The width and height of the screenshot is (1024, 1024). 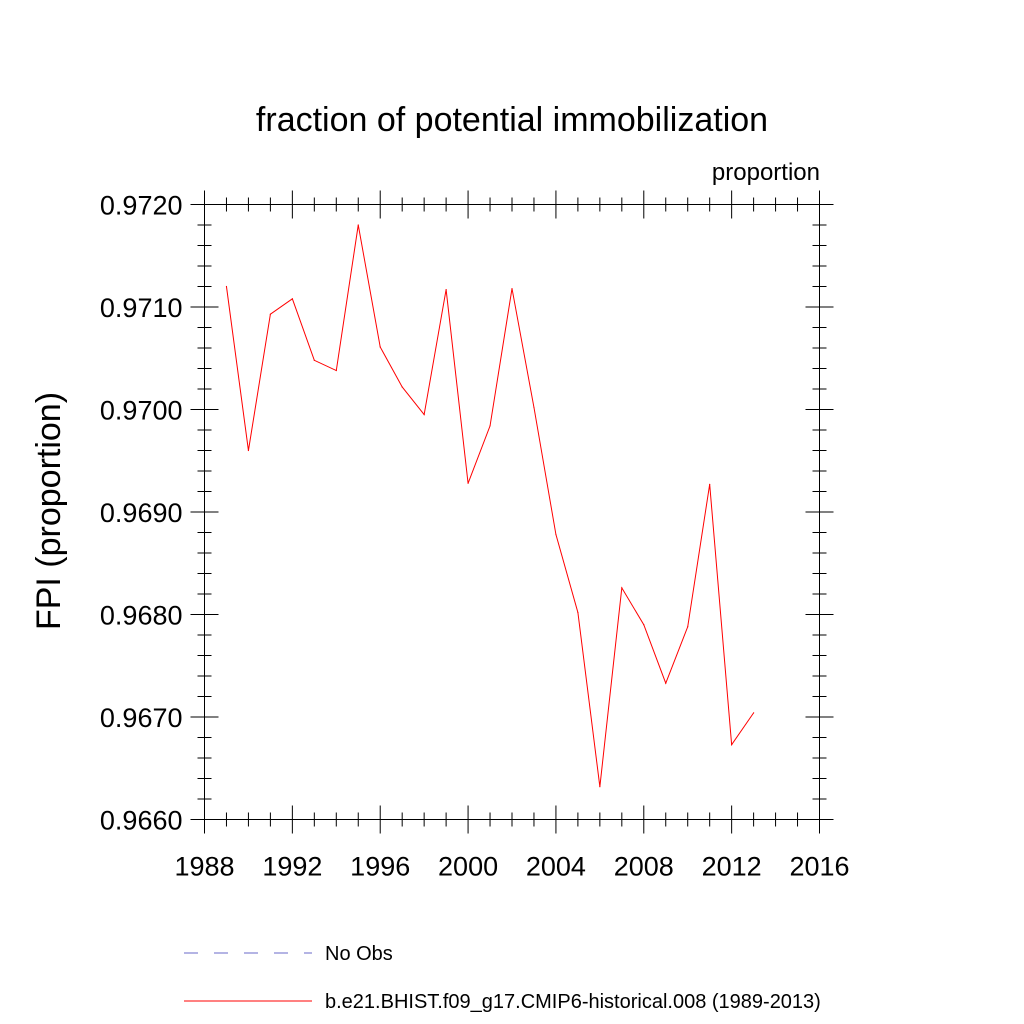 What do you see at coordinates (556, 867) in the screenshot?
I see `x-tick-label: 2004` at bounding box center [556, 867].